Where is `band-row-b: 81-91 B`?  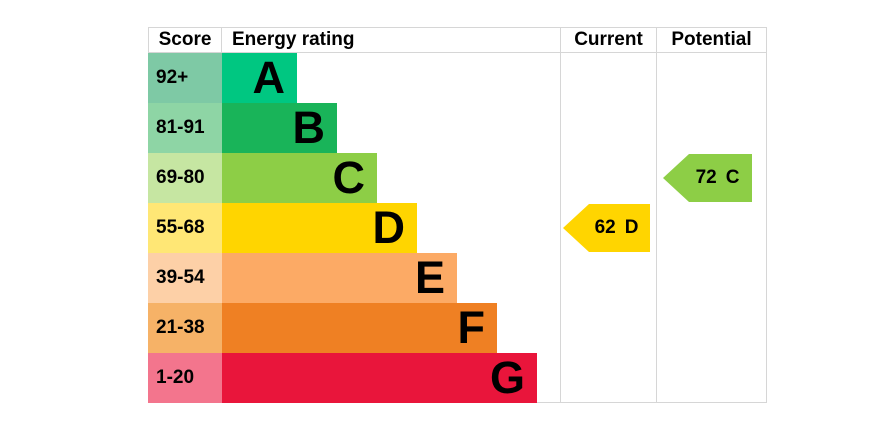 band-row-b: 81-91 B is located at coordinates (457, 128).